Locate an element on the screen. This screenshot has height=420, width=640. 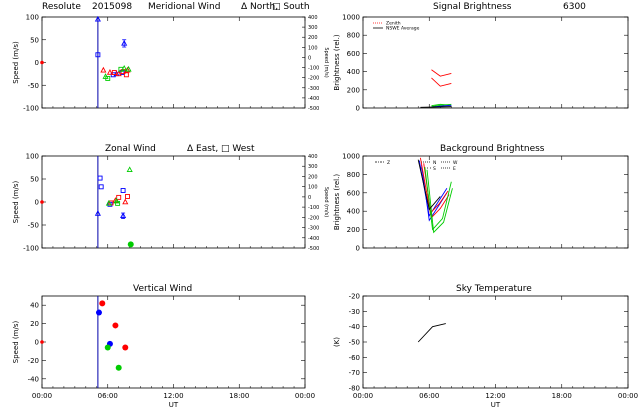
meridional-y-tick-label: -50 is located at coordinates (33, 86).